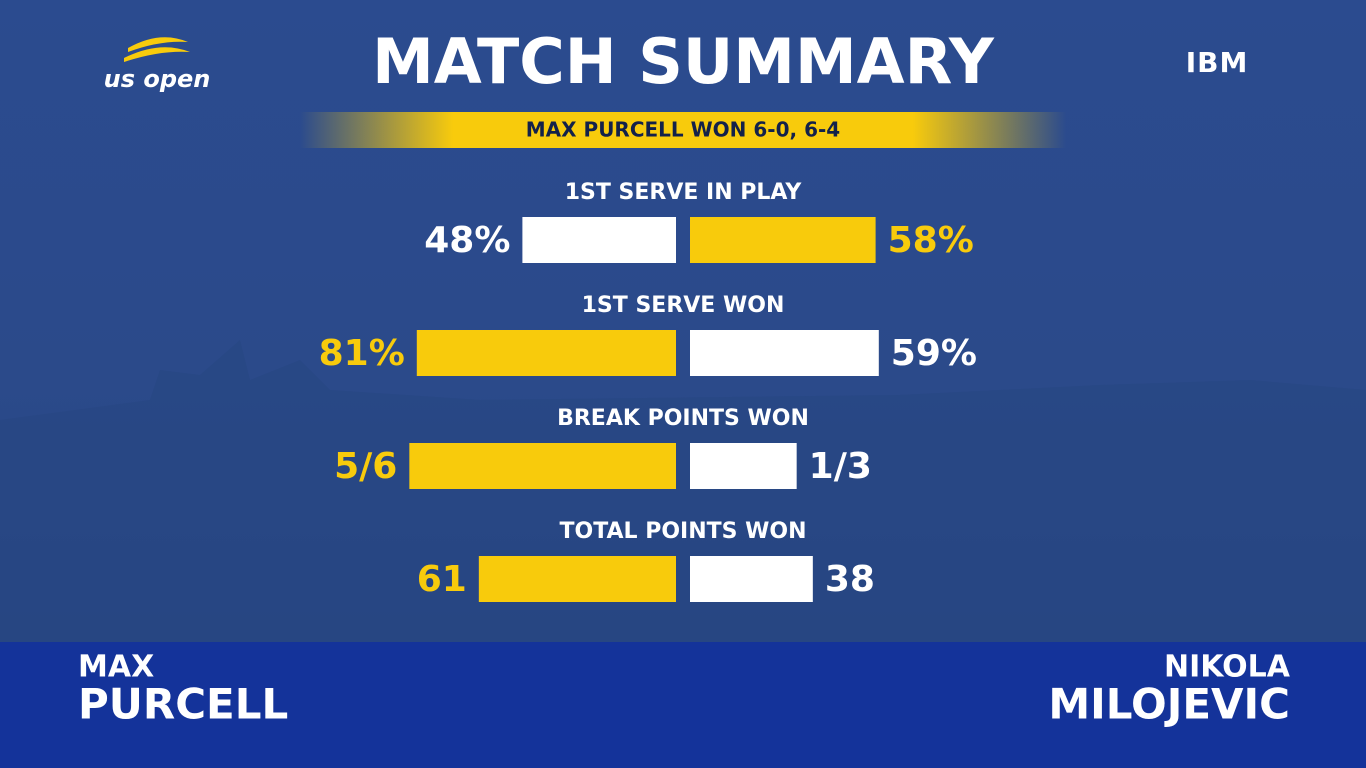 Image resolution: width=1366 pixels, height=768 pixels. What do you see at coordinates (442, 579) in the screenshot?
I see `stat-value: 61` at bounding box center [442, 579].